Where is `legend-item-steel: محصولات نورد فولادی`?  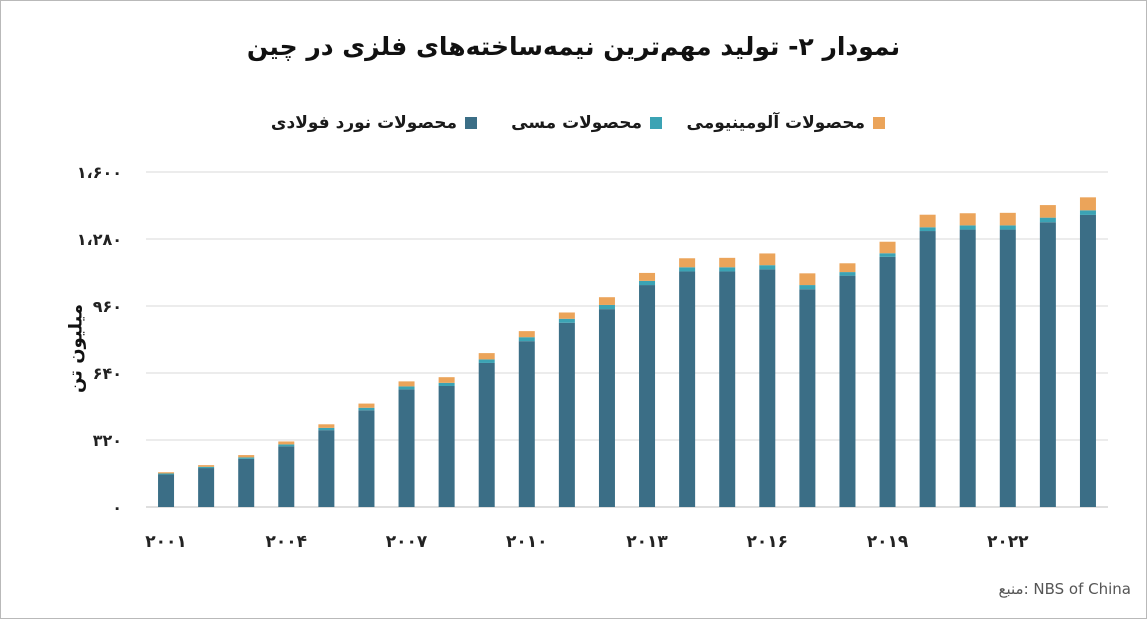 legend-item-steel: محصولات نورد فولادی is located at coordinates (374, 123).